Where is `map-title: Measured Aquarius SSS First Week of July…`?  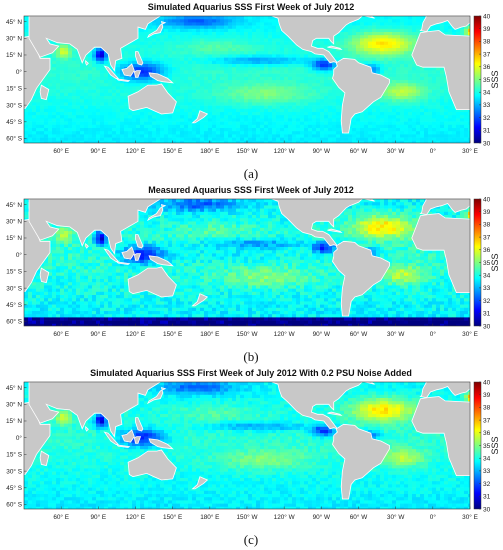
map-title: Measured Aquarius SSS First Week of July… is located at coordinates (251, 190).